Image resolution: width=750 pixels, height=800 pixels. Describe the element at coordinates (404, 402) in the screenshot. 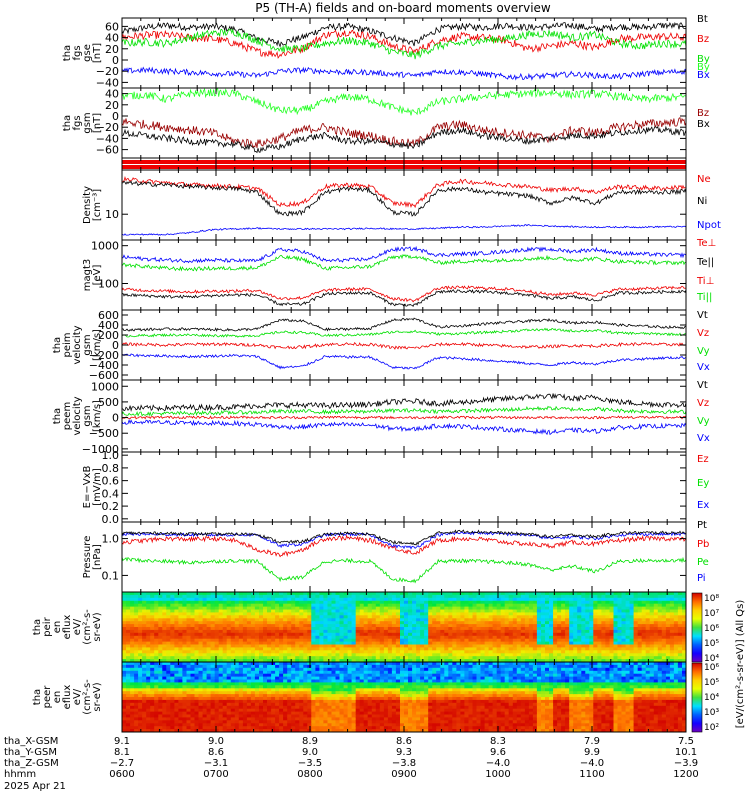

I see `series-peem_velocity-Vt` at that location.